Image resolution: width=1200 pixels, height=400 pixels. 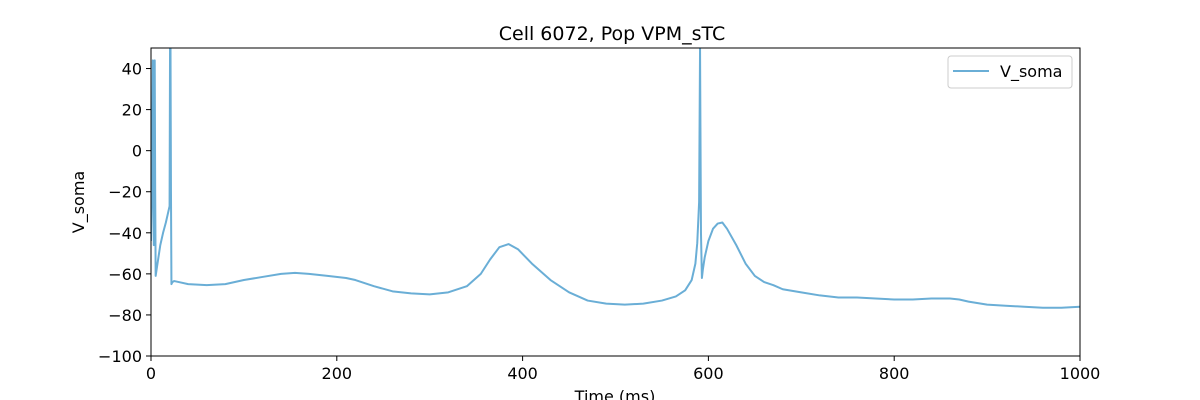 I want to click on x-tick-label: 600, so click(x=708, y=373).